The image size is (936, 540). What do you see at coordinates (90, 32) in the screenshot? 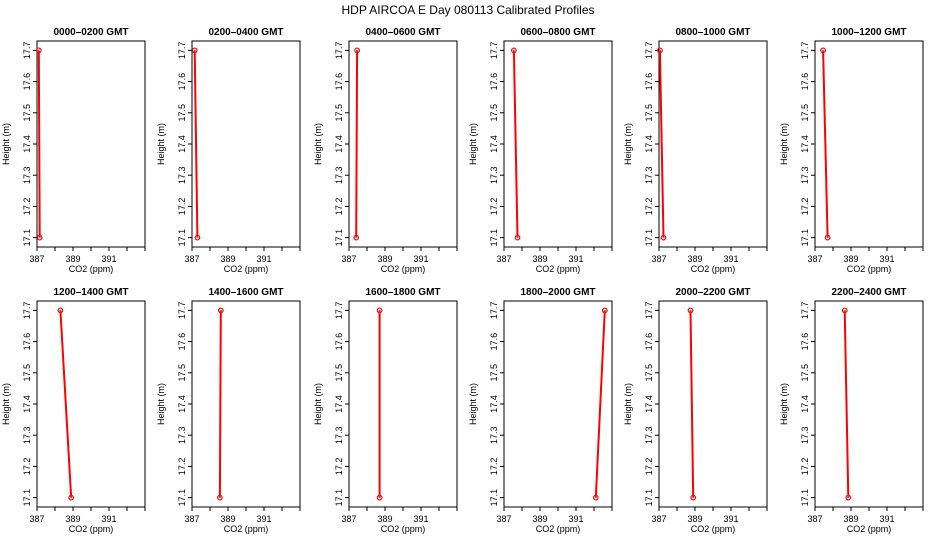
I see `panel-title: 0000–0200 GMT` at bounding box center [90, 32].